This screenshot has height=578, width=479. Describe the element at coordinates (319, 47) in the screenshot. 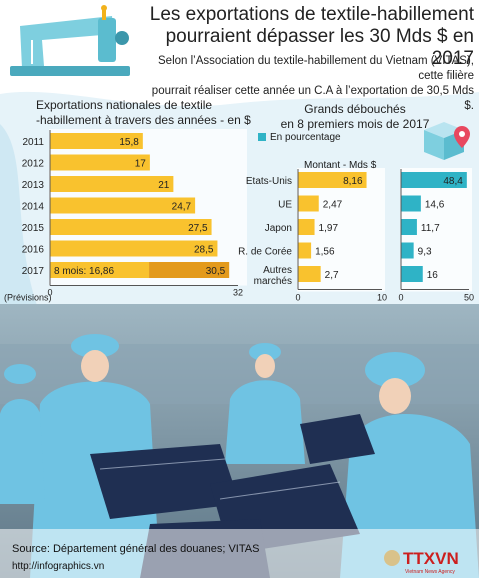

I see `title-line-2: pourraient dépasser les 30 Mds $ en 2017` at that location.